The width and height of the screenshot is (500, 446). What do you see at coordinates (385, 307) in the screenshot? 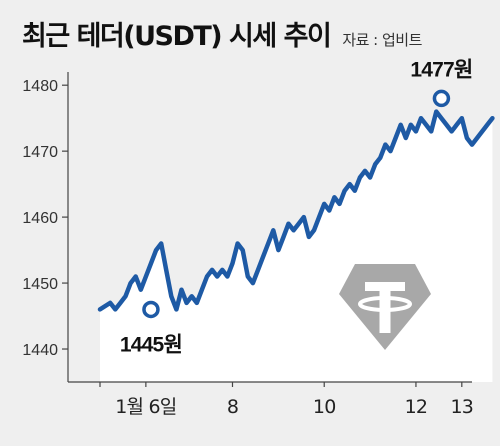
I see `tether-logo-icon` at bounding box center [385, 307].